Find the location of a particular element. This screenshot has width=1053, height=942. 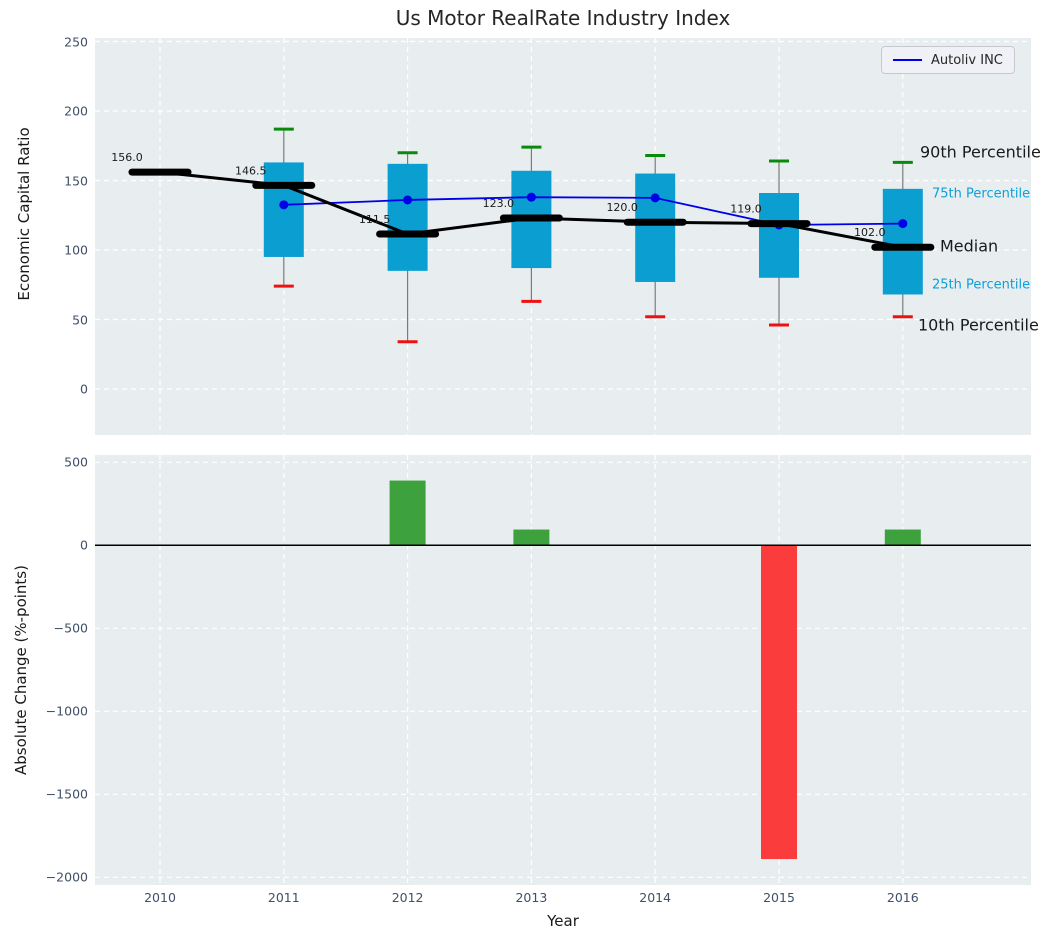

negative-change-bar is located at coordinates (779, 702).